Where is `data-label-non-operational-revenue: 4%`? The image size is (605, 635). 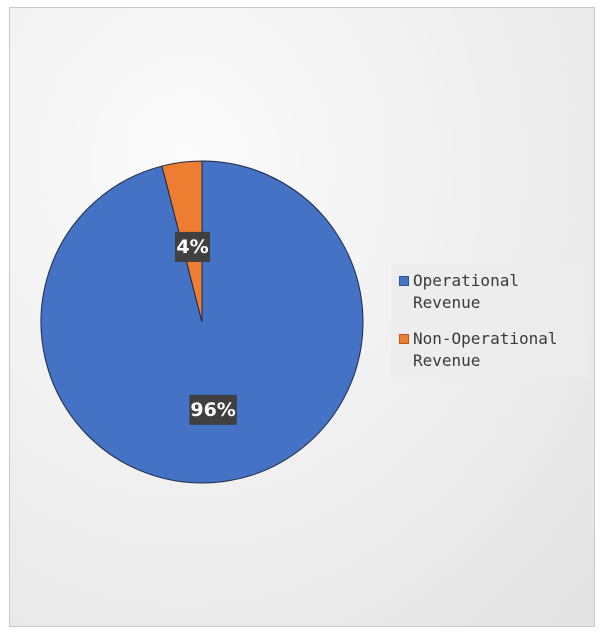 data-label-non-operational-revenue: 4% is located at coordinates (193, 246).